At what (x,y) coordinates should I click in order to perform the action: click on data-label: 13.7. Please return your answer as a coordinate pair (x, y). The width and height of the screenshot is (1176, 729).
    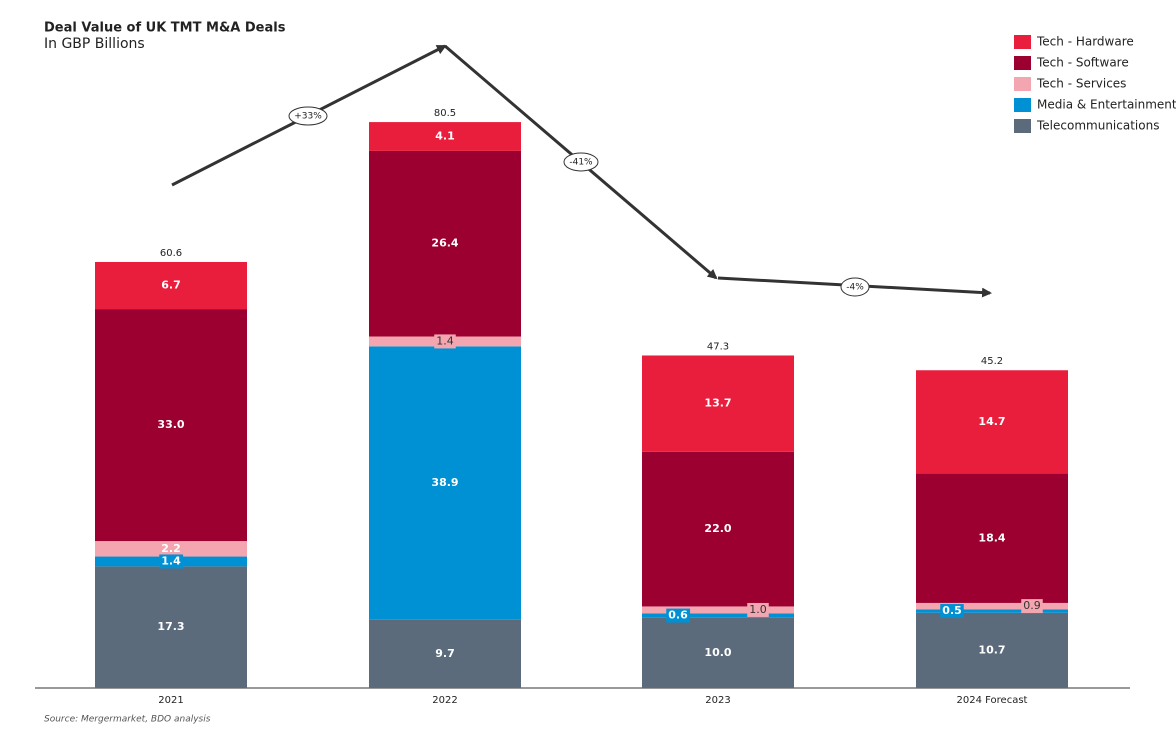
    Looking at the image, I should click on (717, 403).